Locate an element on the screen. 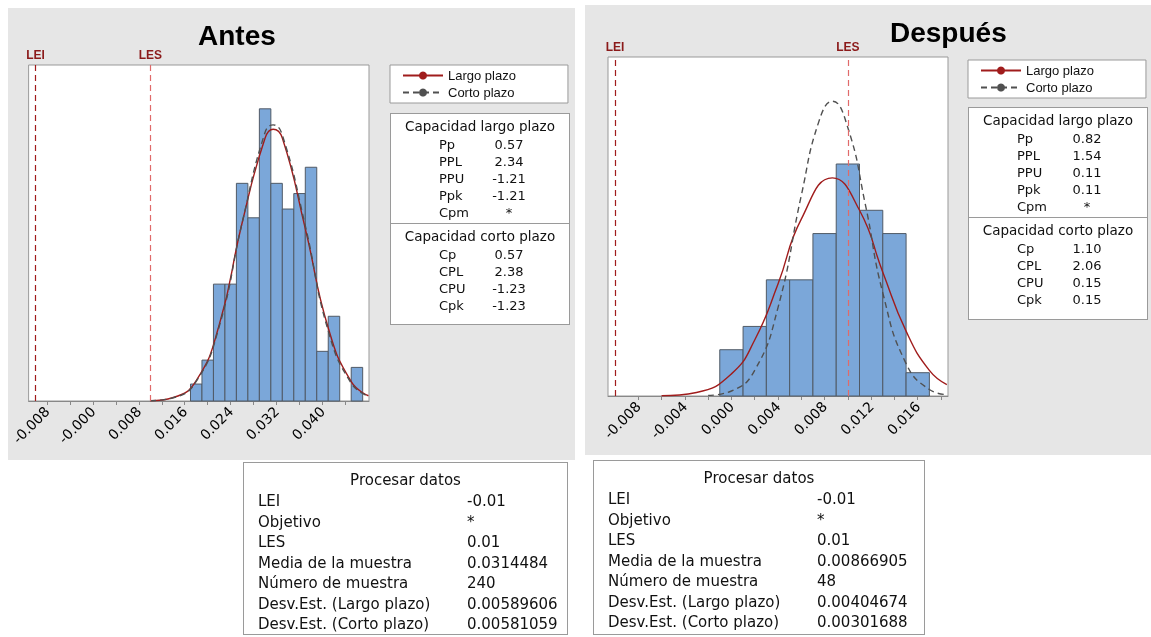 The image size is (1151, 637). text: 0.00866905 is located at coordinates (862, 560).